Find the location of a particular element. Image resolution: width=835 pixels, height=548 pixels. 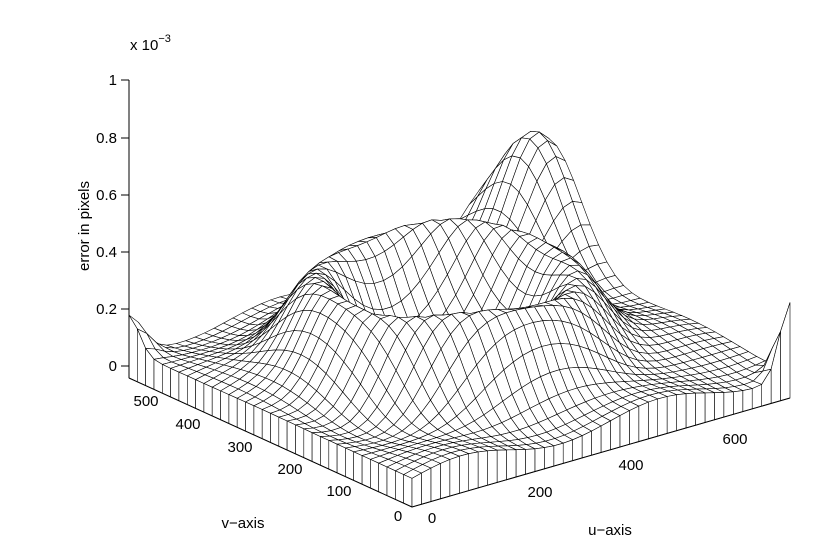

u-tick-label: 200 is located at coordinates (539, 492).